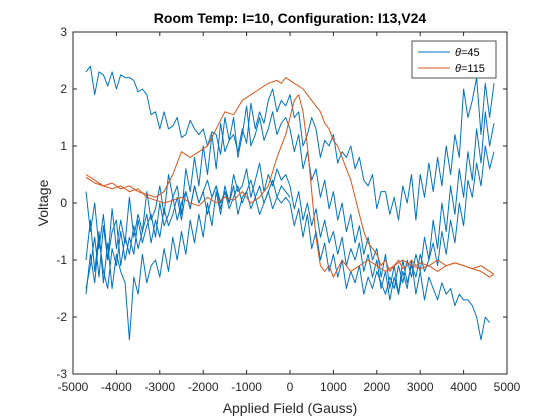 Image resolution: width=560 pixels, height=420 pixels. What do you see at coordinates (470, 69) in the screenshot?
I see `legend-label-theta-115: θ=115` at bounding box center [470, 69].